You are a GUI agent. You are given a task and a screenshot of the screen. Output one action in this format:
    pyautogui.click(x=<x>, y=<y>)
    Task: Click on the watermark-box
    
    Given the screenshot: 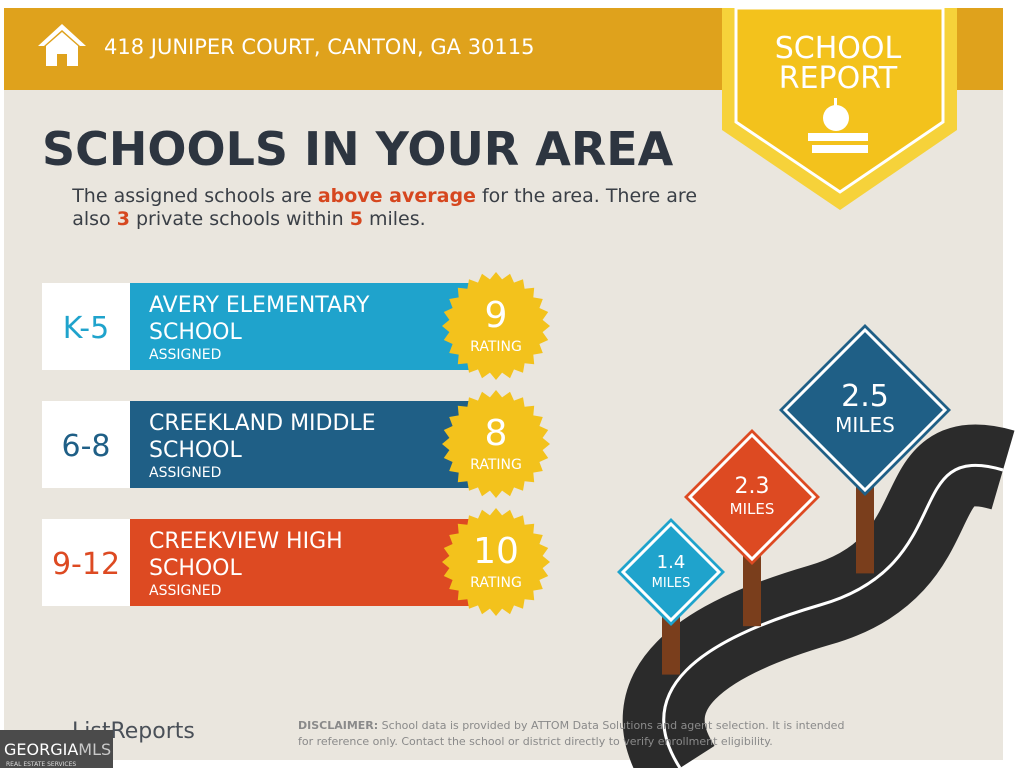 What is the action you would take?
    pyautogui.click(x=56, y=749)
    